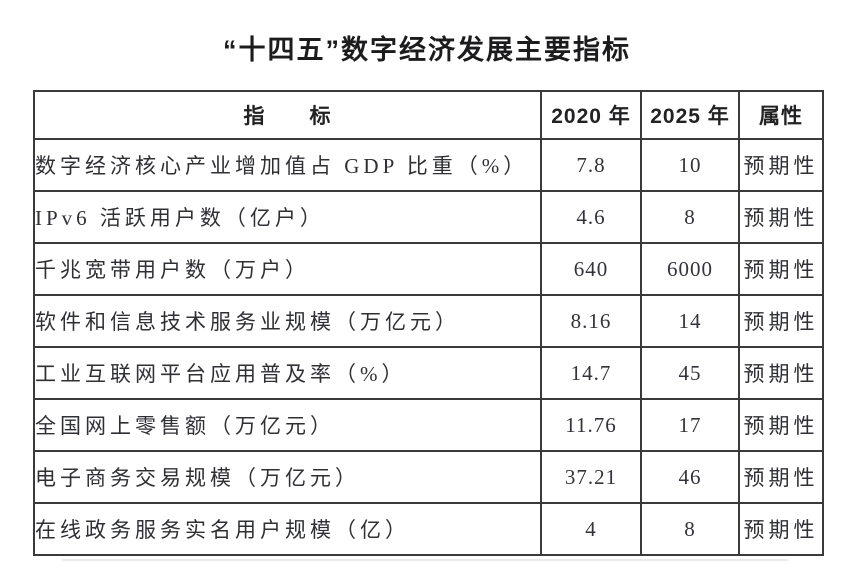  I want to click on value-2025-cell: 46, so click(690, 477).